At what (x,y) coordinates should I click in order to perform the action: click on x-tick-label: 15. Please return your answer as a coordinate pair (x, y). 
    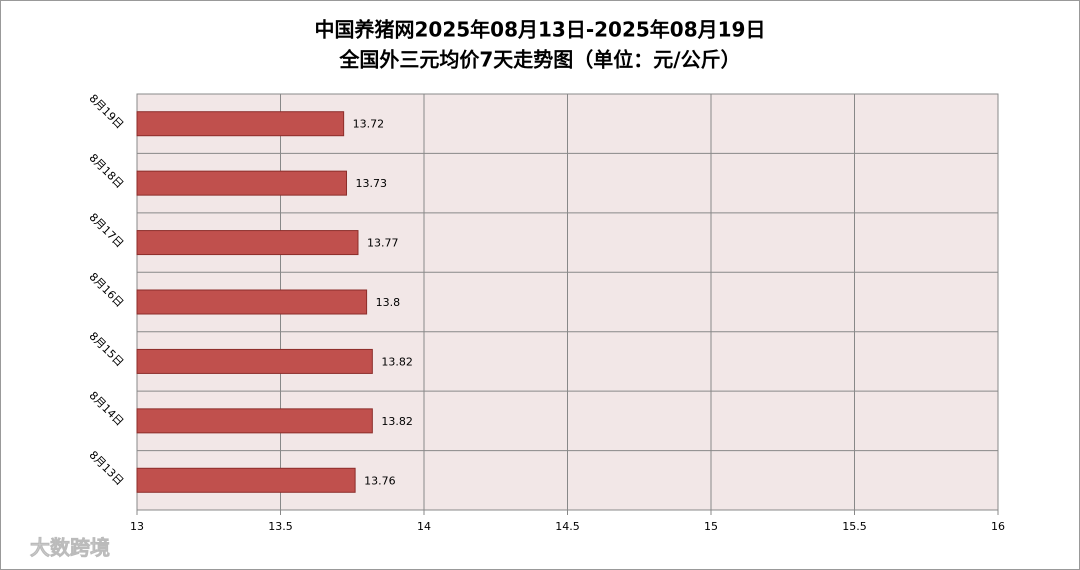
    Looking at the image, I should click on (711, 526).